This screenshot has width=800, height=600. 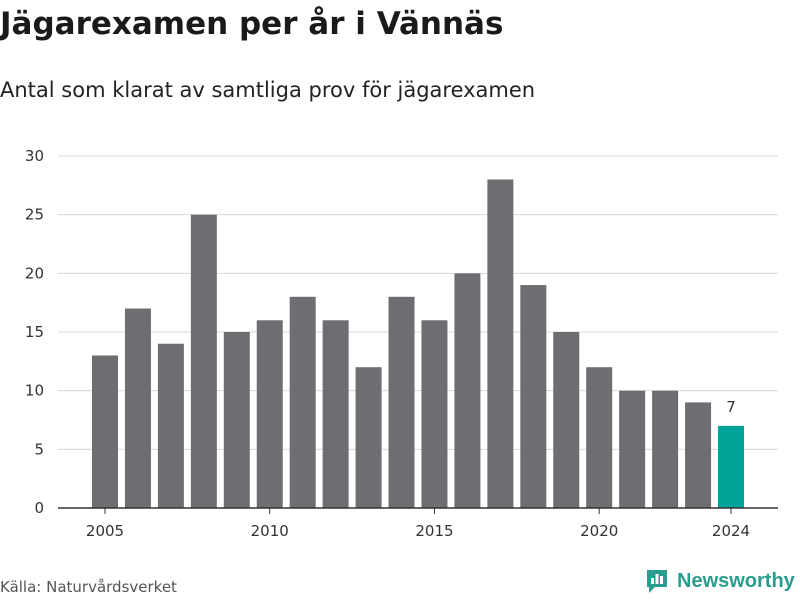 I want to click on x-tick-label: 2015, so click(x=434, y=531).